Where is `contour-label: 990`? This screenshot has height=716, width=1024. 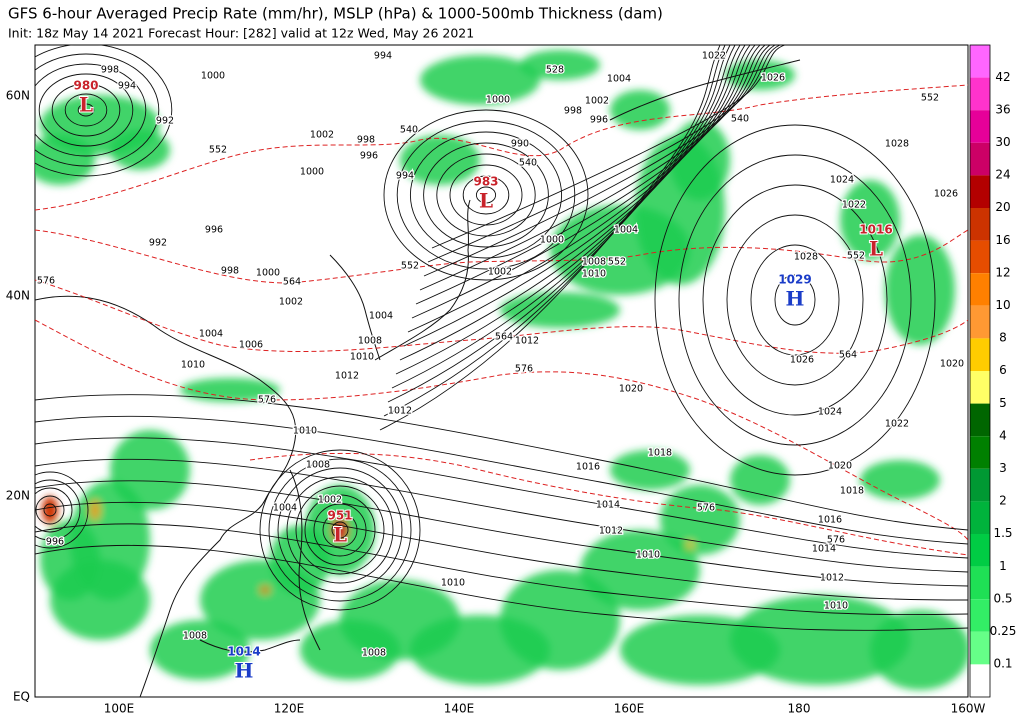
contour-label: 990 is located at coordinates (520, 144).